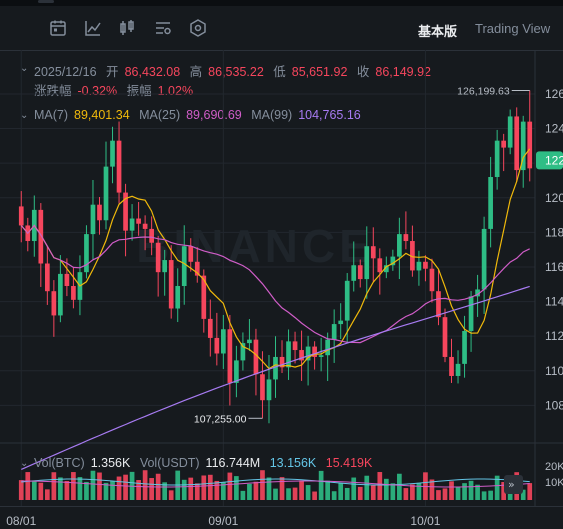 The image size is (563, 529). What do you see at coordinates (554, 129) in the screenshot?
I see `y-tick-label: 124` at bounding box center [554, 129].